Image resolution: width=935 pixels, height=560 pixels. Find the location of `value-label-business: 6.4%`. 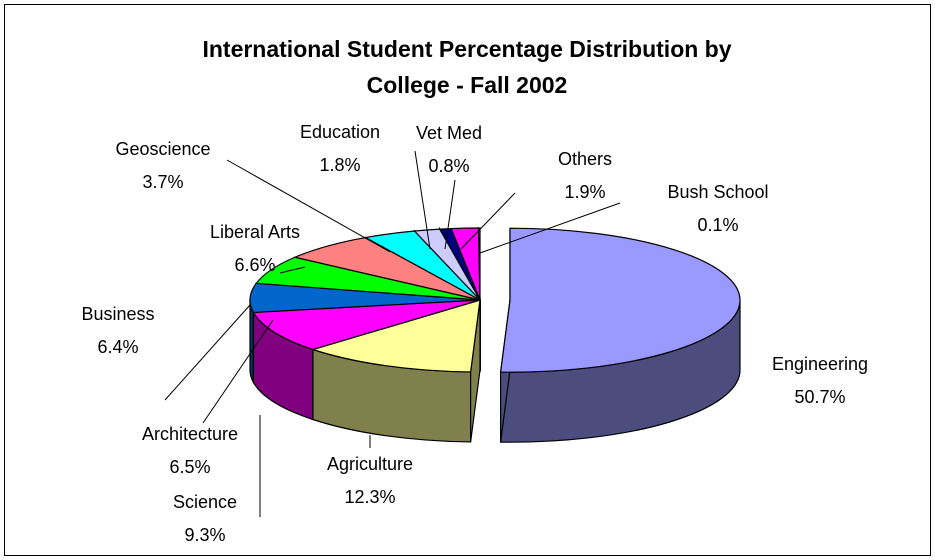

value-label-business: 6.4% is located at coordinates (117, 347).